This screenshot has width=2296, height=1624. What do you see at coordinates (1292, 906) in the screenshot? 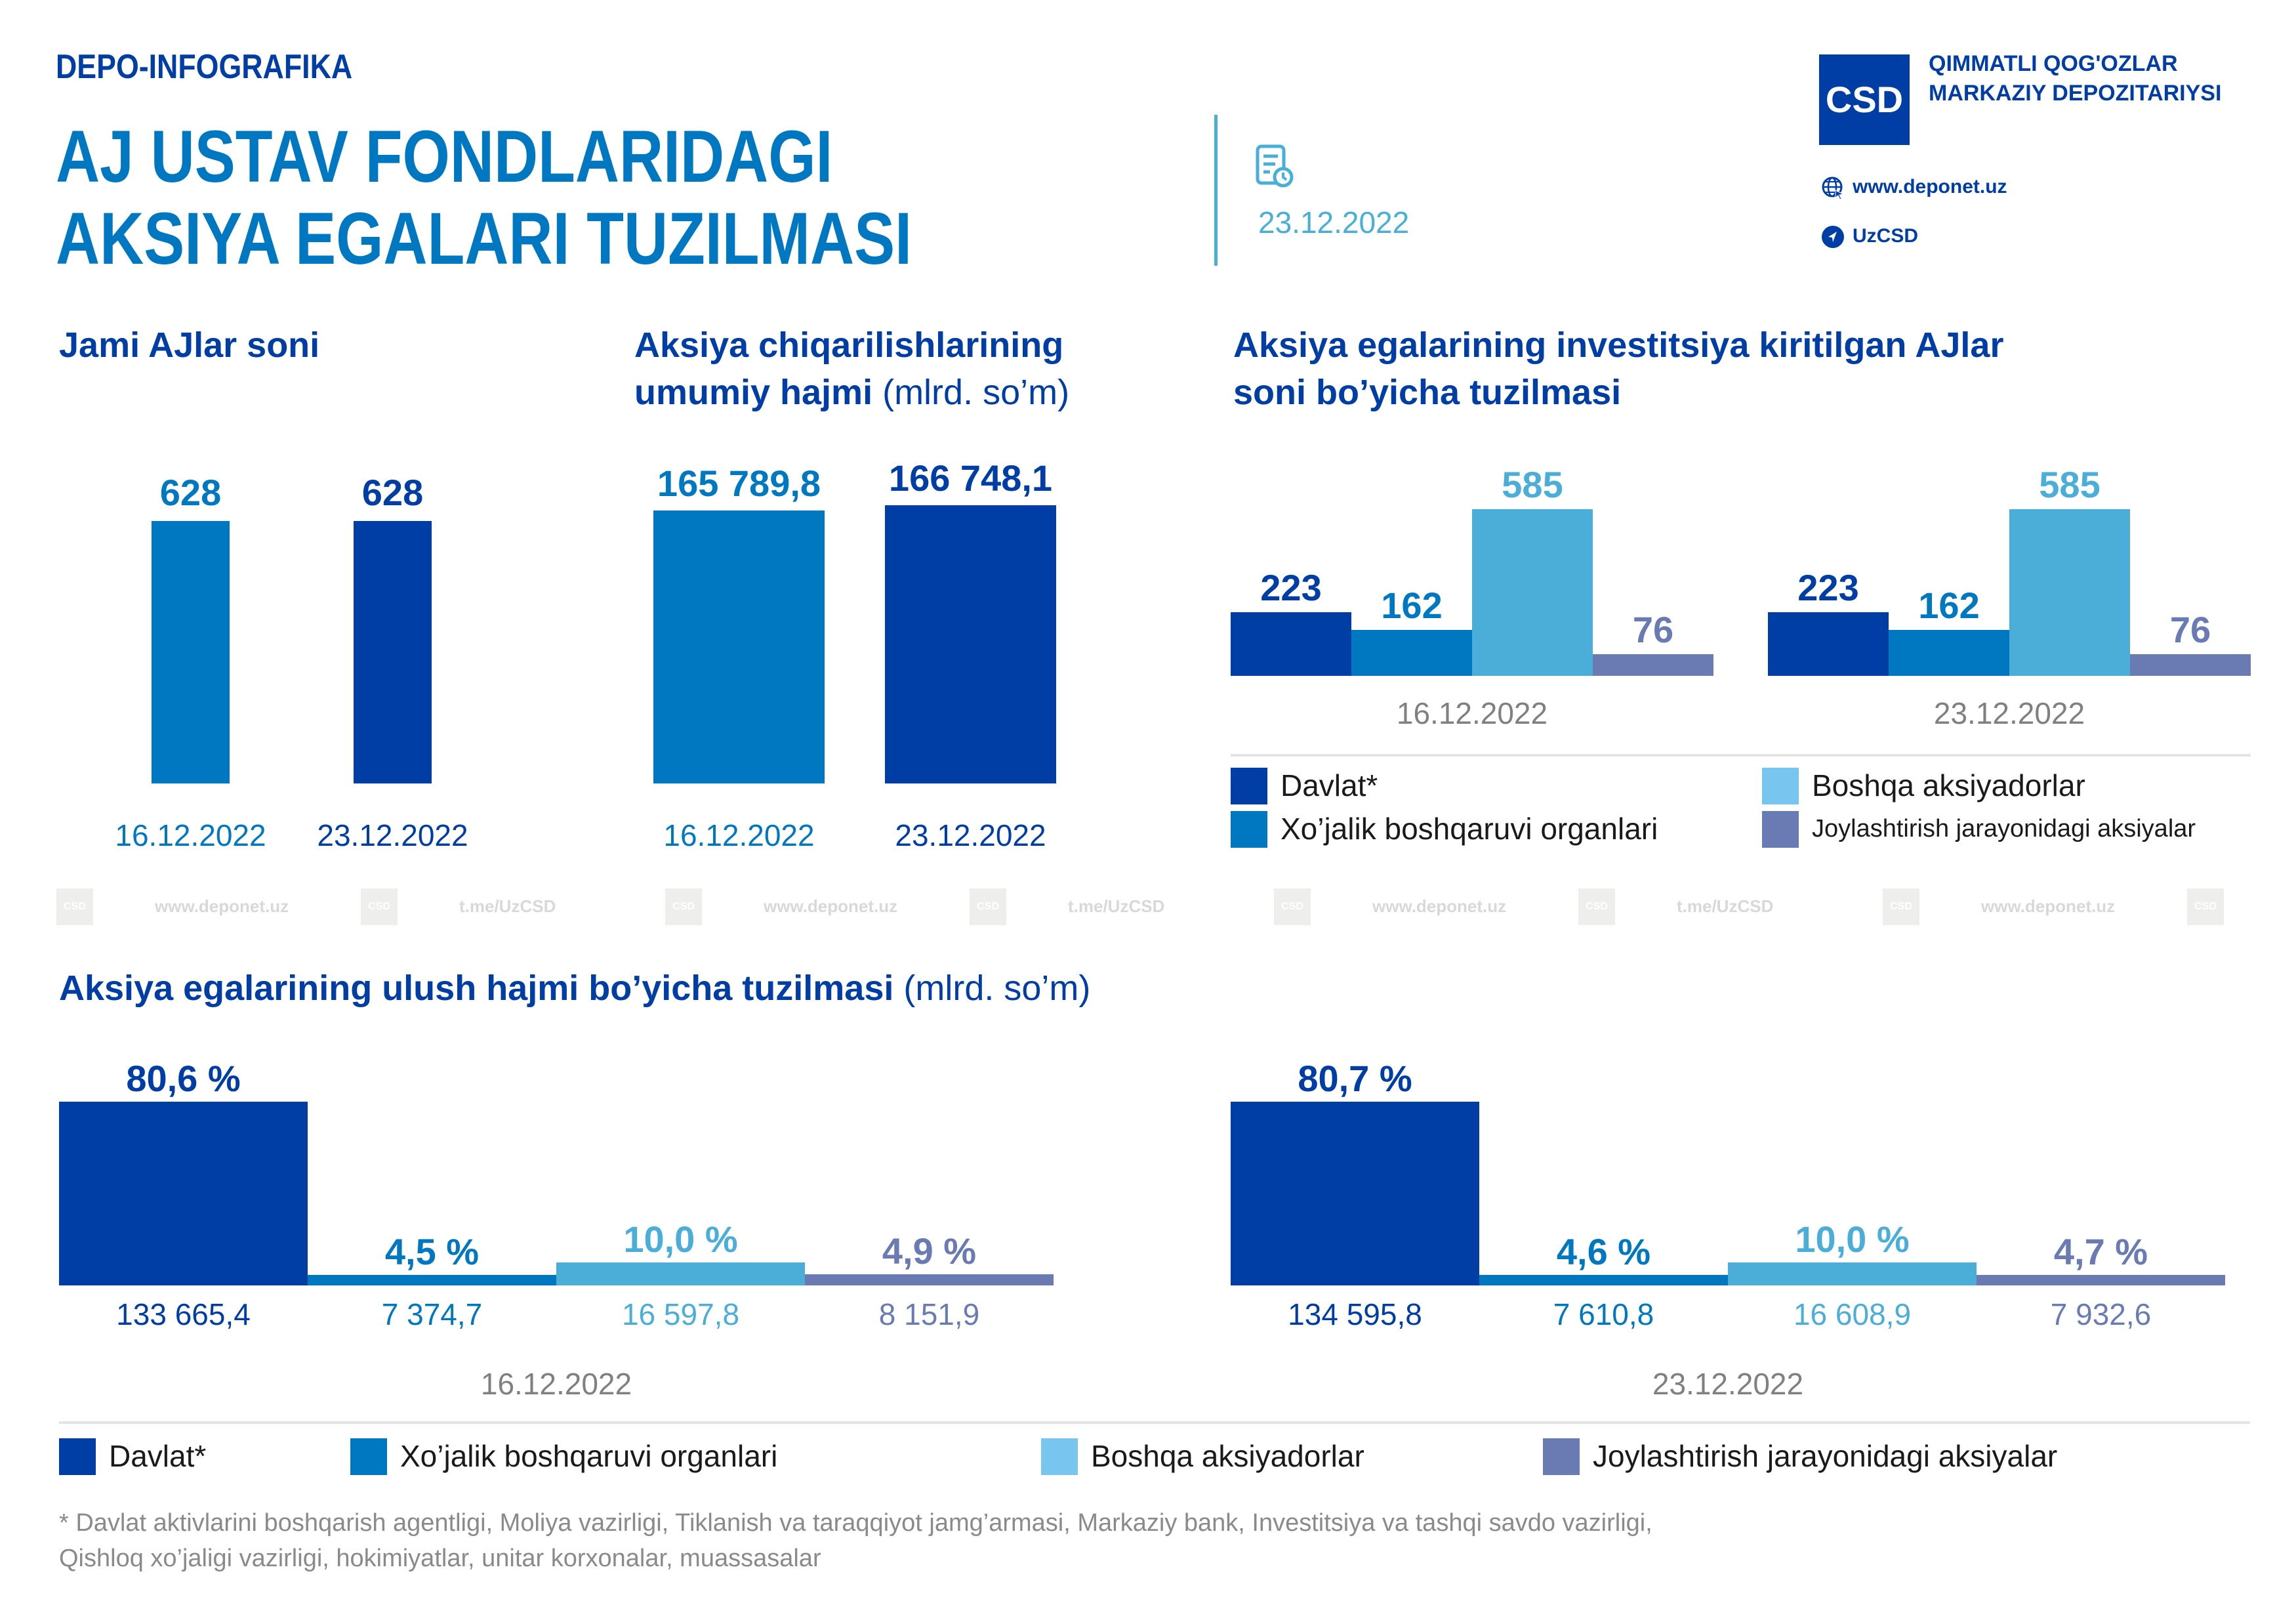
I see `watermark-logo-5: CSD` at bounding box center [1292, 906].